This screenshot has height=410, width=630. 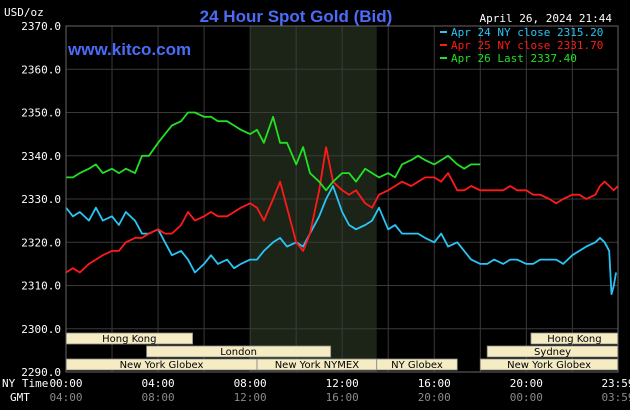 I want to click on x-tick-label-gmt: 16:00, so click(x=342, y=397).